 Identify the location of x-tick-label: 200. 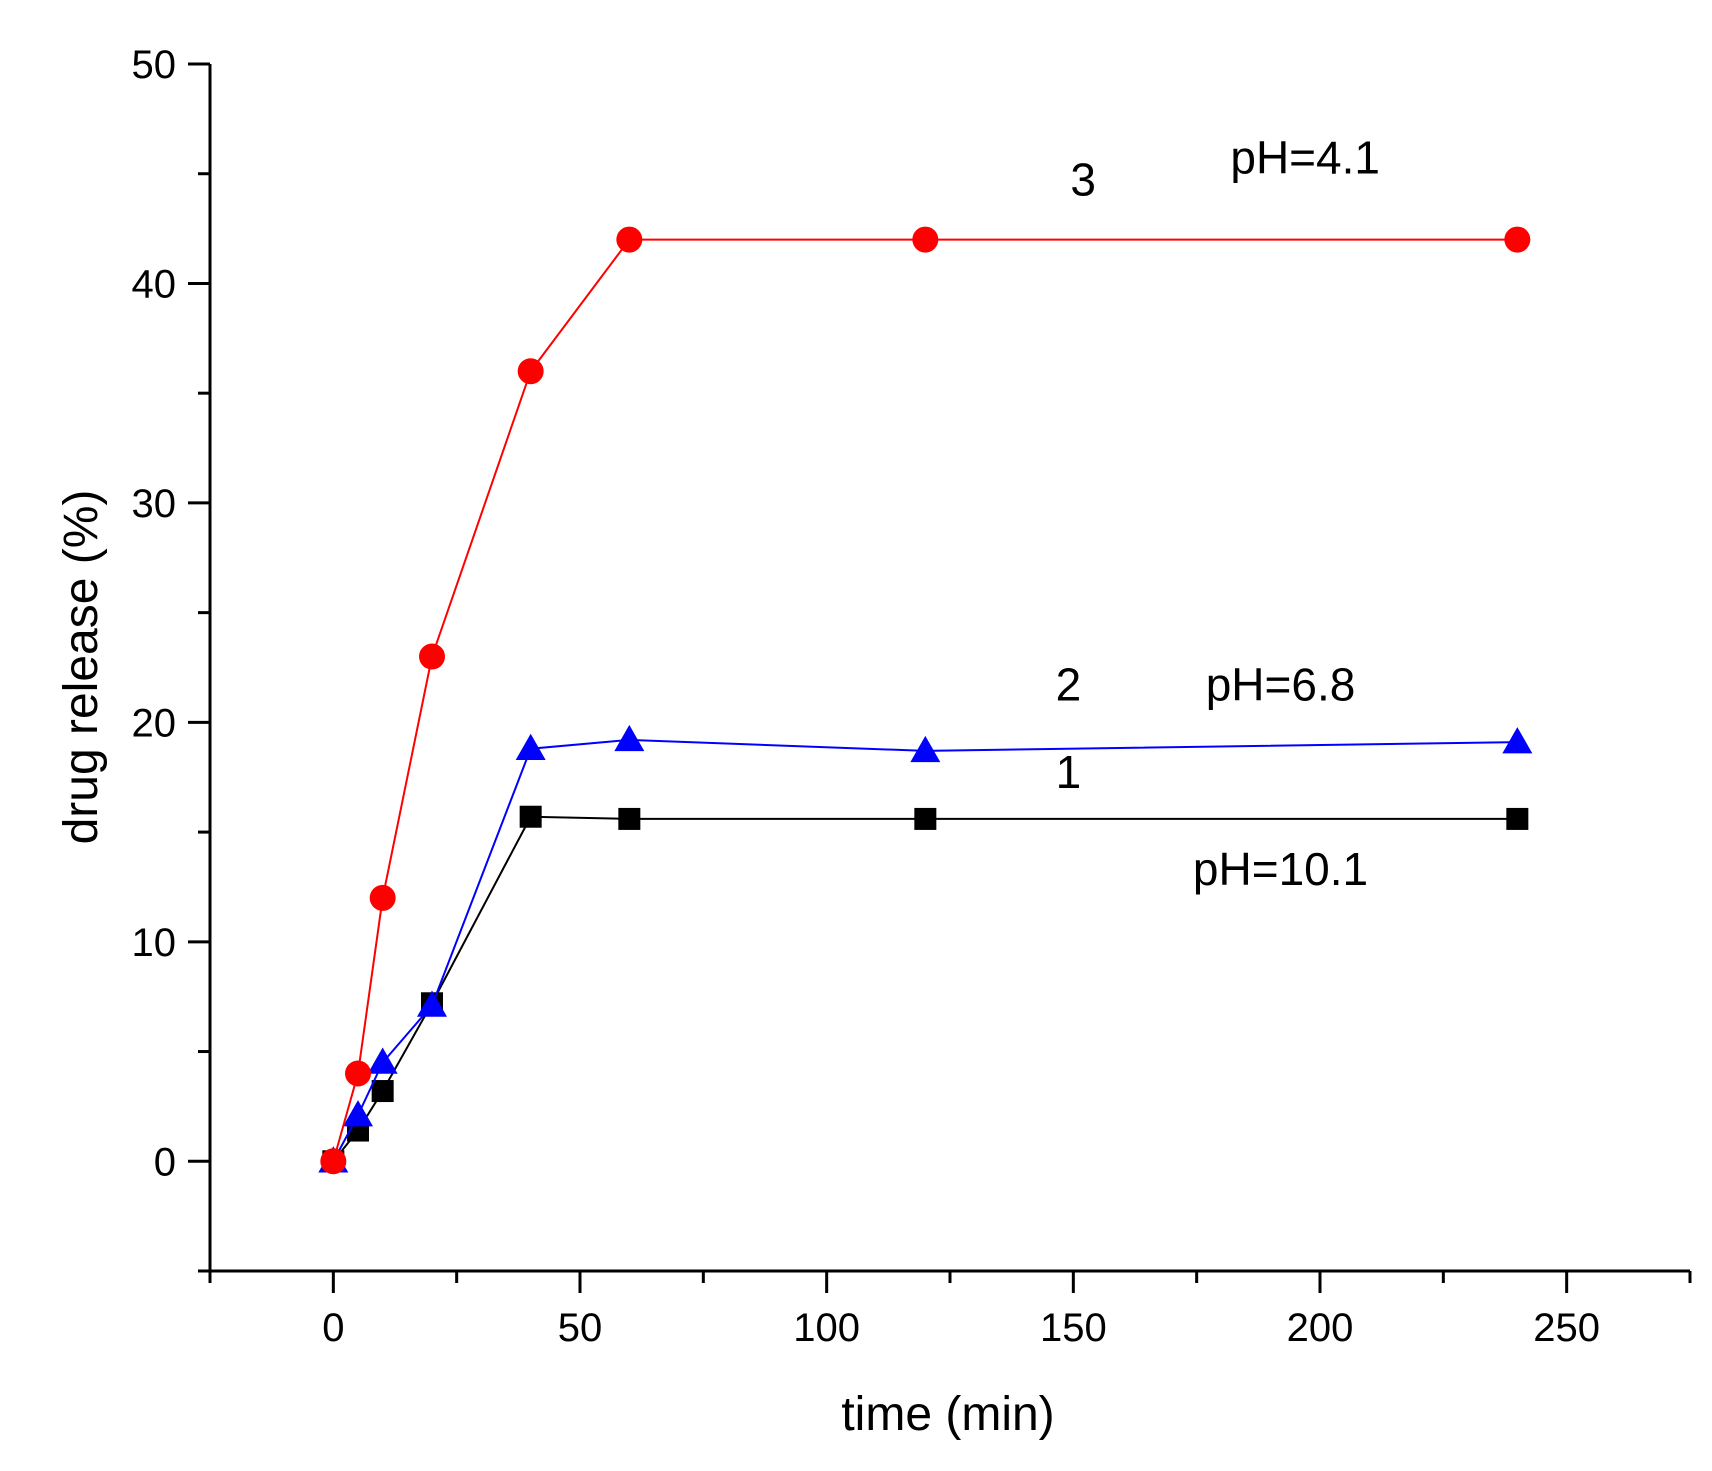
(1320, 1328).